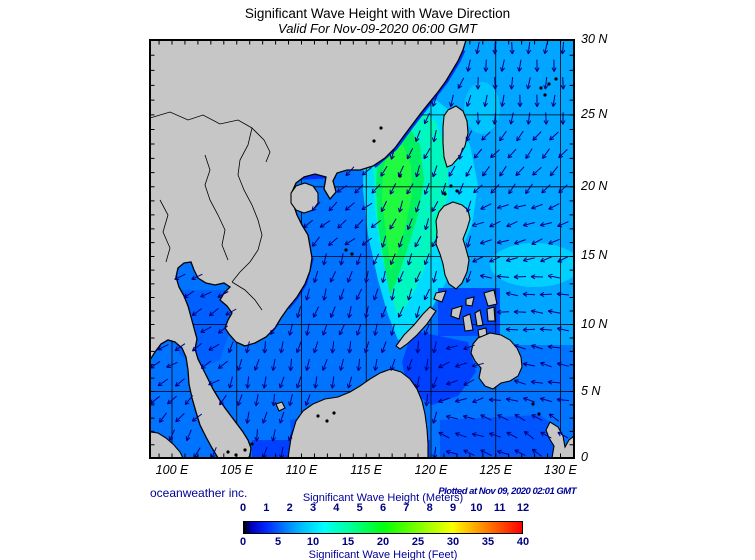 This screenshot has height=560, width=755. Describe the element at coordinates (523, 508) in the screenshot. I see `meters-tick-12: 12` at that location.